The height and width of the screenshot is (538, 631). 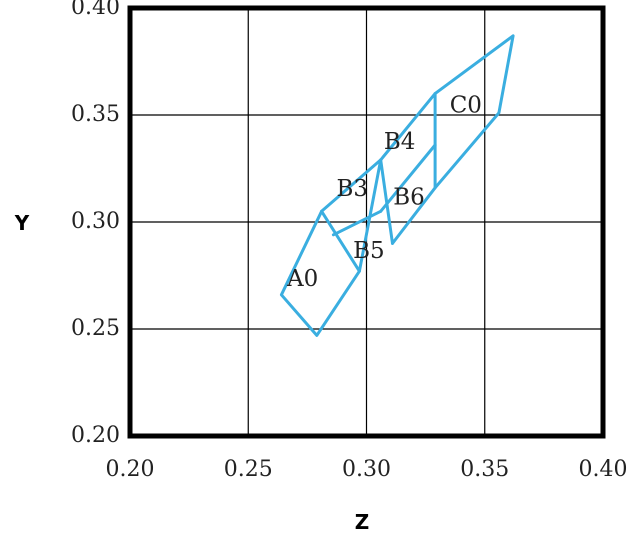 What do you see at coordinates (466, 105) in the screenshot?
I see `region-label: C0` at bounding box center [466, 105].